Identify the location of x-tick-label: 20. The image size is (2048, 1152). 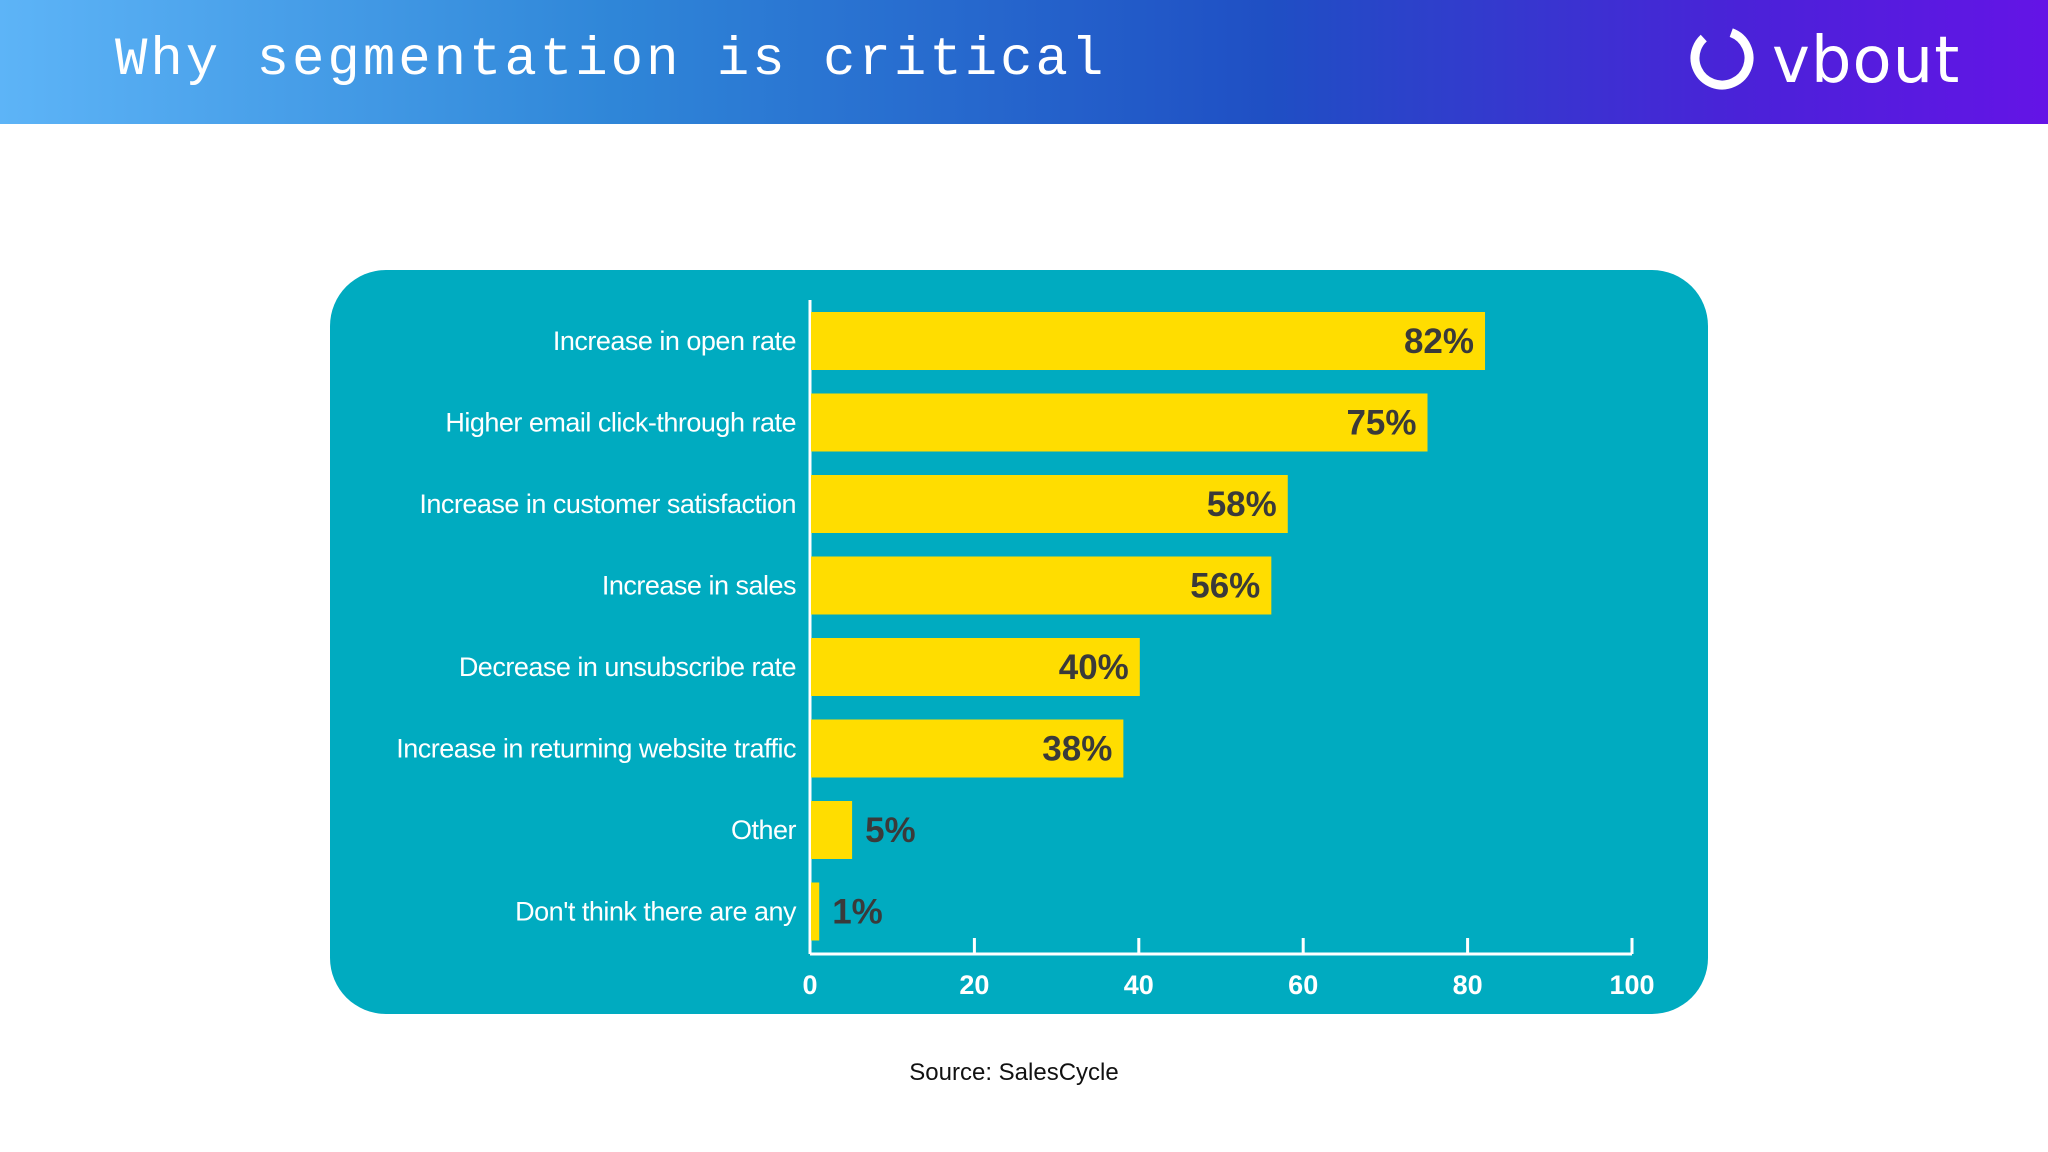
(974, 985).